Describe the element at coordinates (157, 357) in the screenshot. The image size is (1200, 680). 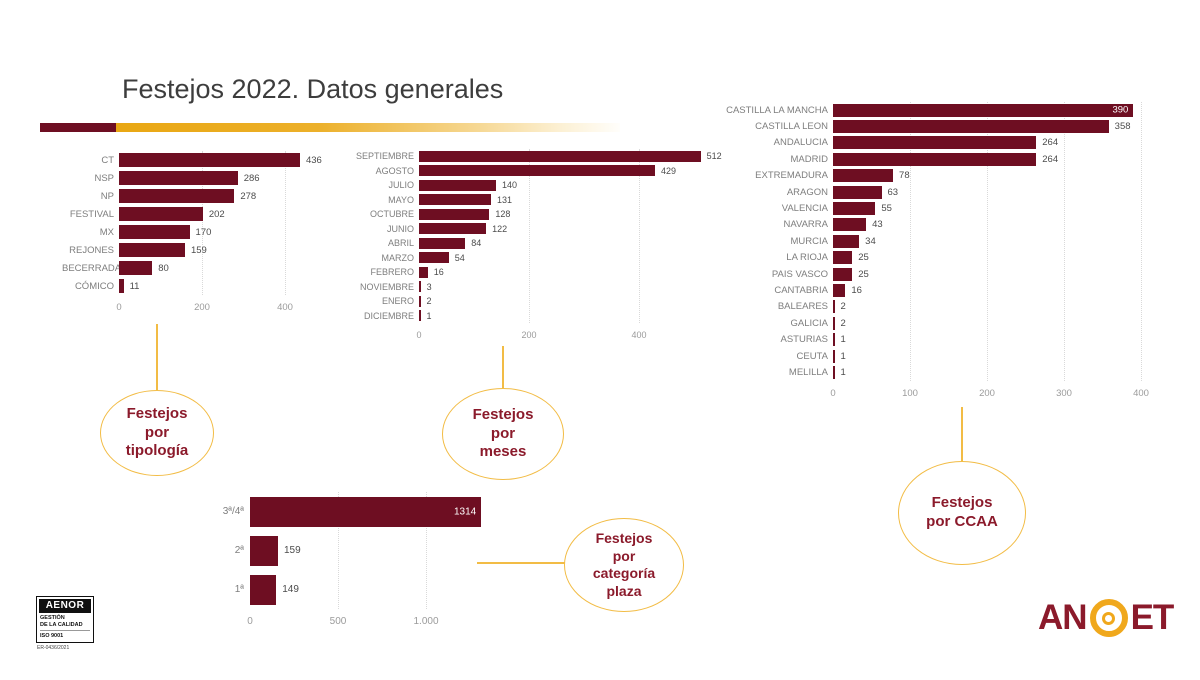
I see `callout-connector-tipologia` at that location.